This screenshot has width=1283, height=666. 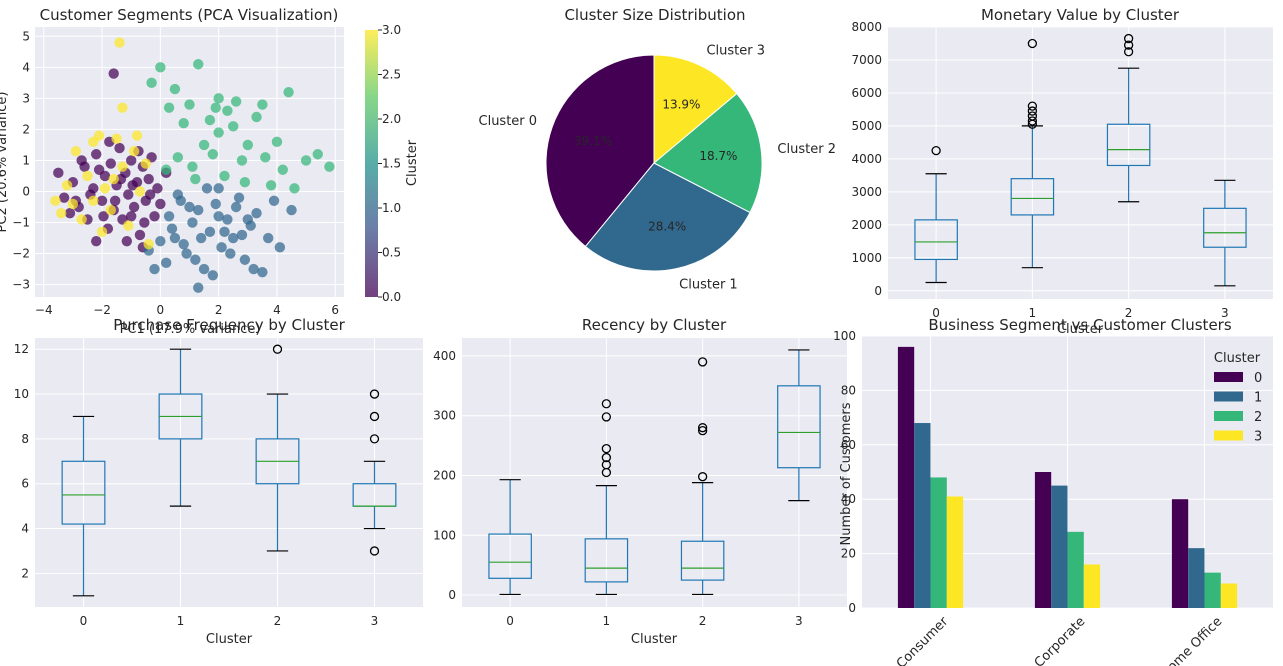 I want to click on frequency-plot-area, so click(x=229, y=472).